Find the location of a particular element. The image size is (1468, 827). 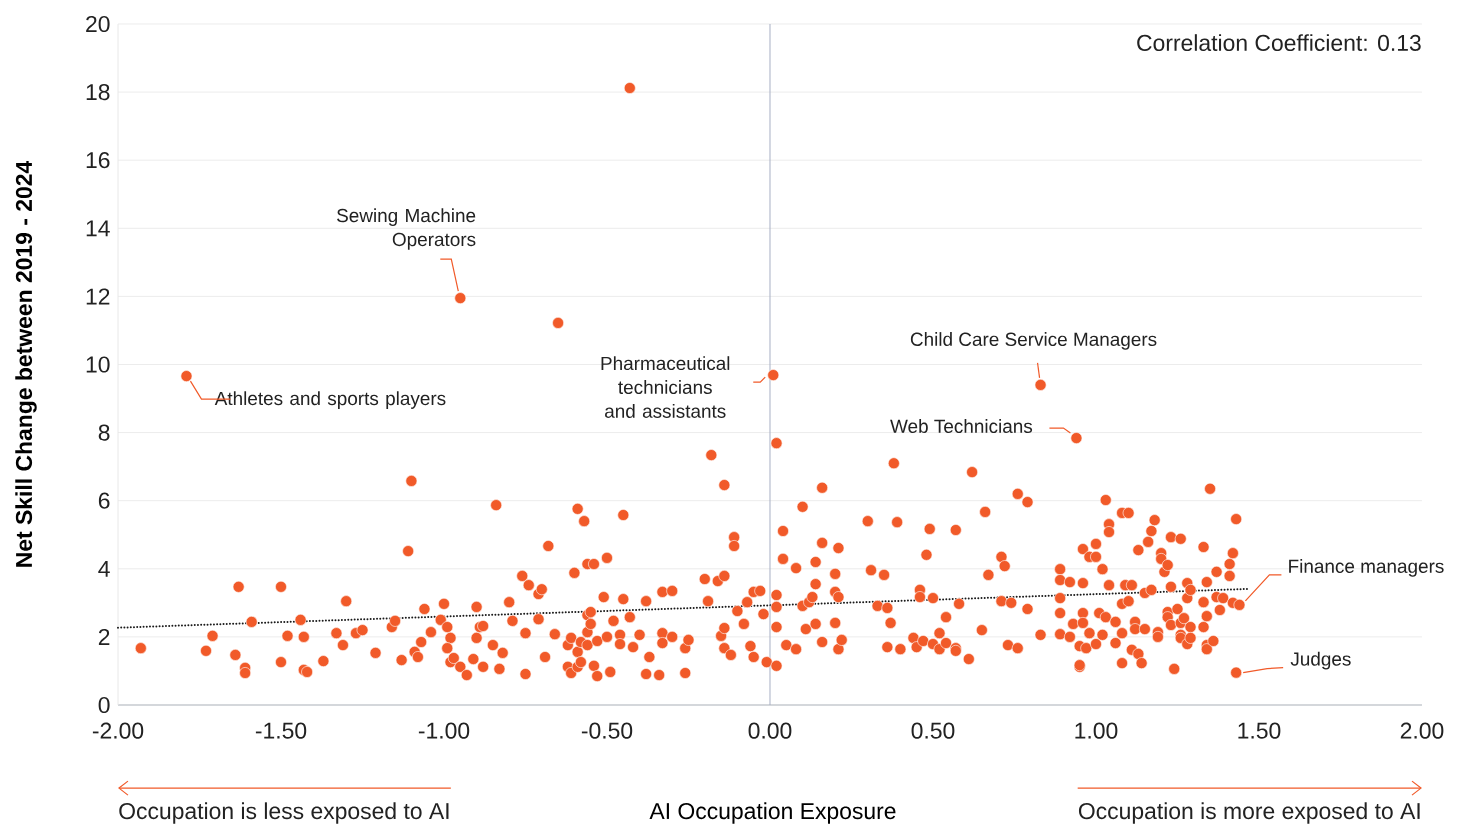

x-tick-label: -2.00 is located at coordinates (118, 730).